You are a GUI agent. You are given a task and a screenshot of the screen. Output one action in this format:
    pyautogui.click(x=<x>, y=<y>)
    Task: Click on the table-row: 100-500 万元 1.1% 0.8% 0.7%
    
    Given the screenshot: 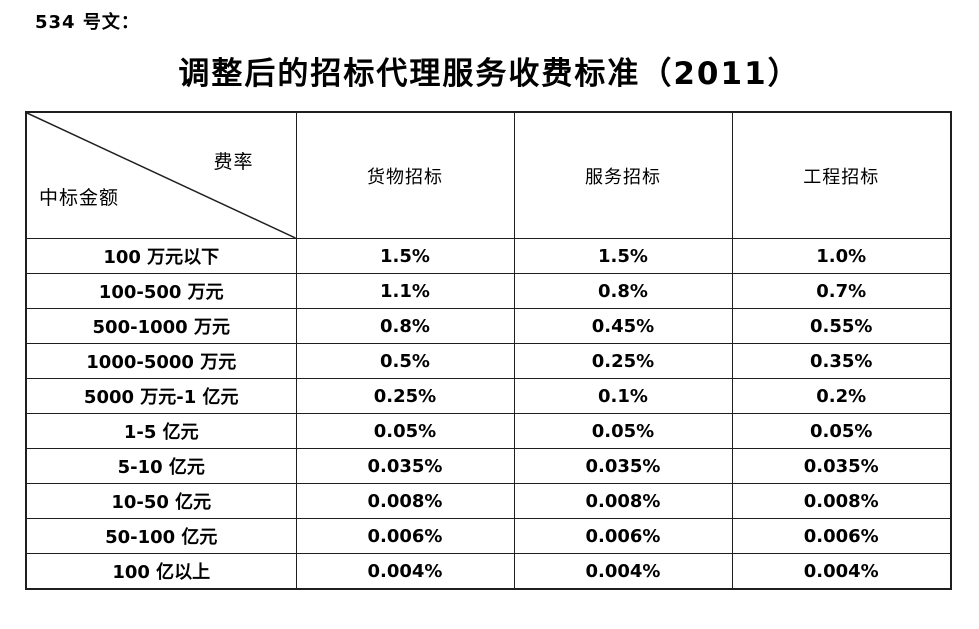 What is the action you would take?
    pyautogui.click(x=488, y=291)
    